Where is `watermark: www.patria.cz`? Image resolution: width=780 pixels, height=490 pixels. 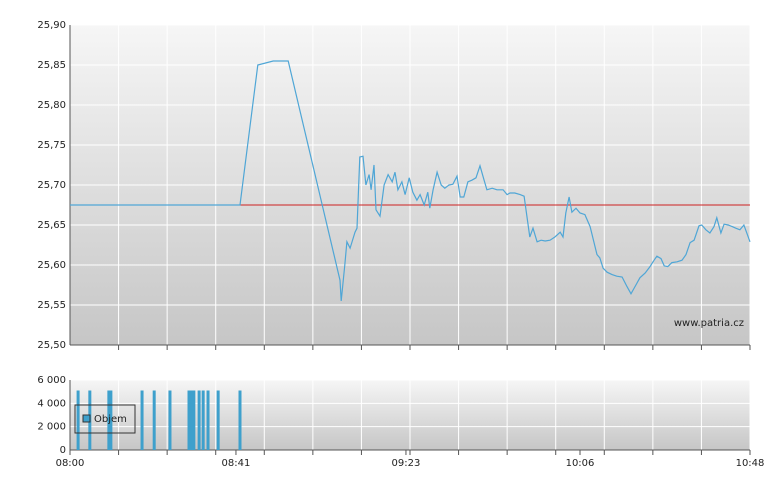
watermark: www.patria.cz is located at coordinates (709, 323).